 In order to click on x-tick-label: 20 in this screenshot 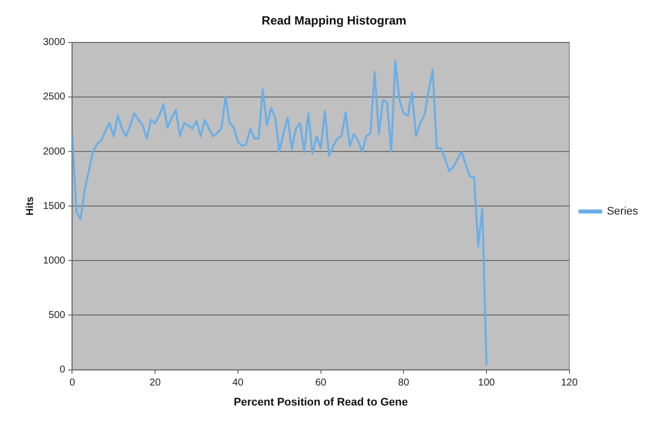, I will do `click(156, 383)`.